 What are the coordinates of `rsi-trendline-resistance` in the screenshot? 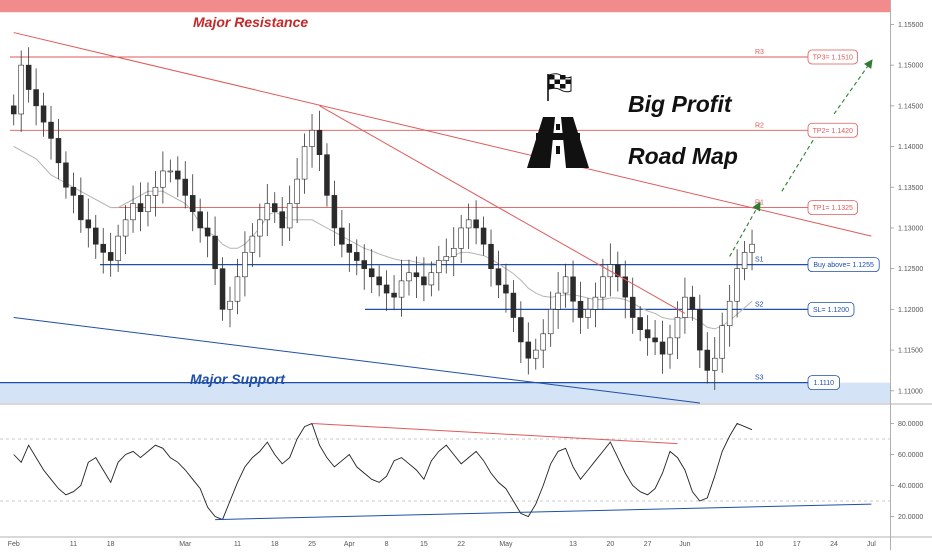 It's located at (495, 434).